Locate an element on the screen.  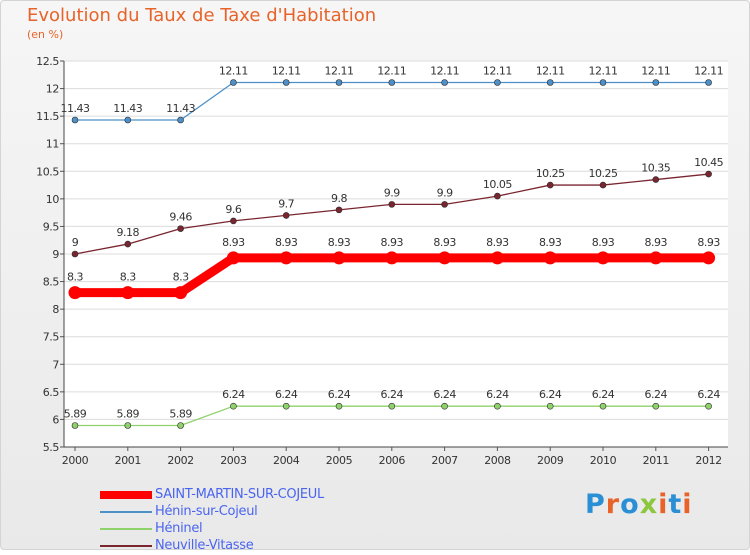
logo-letter: o is located at coordinates (630, 504).